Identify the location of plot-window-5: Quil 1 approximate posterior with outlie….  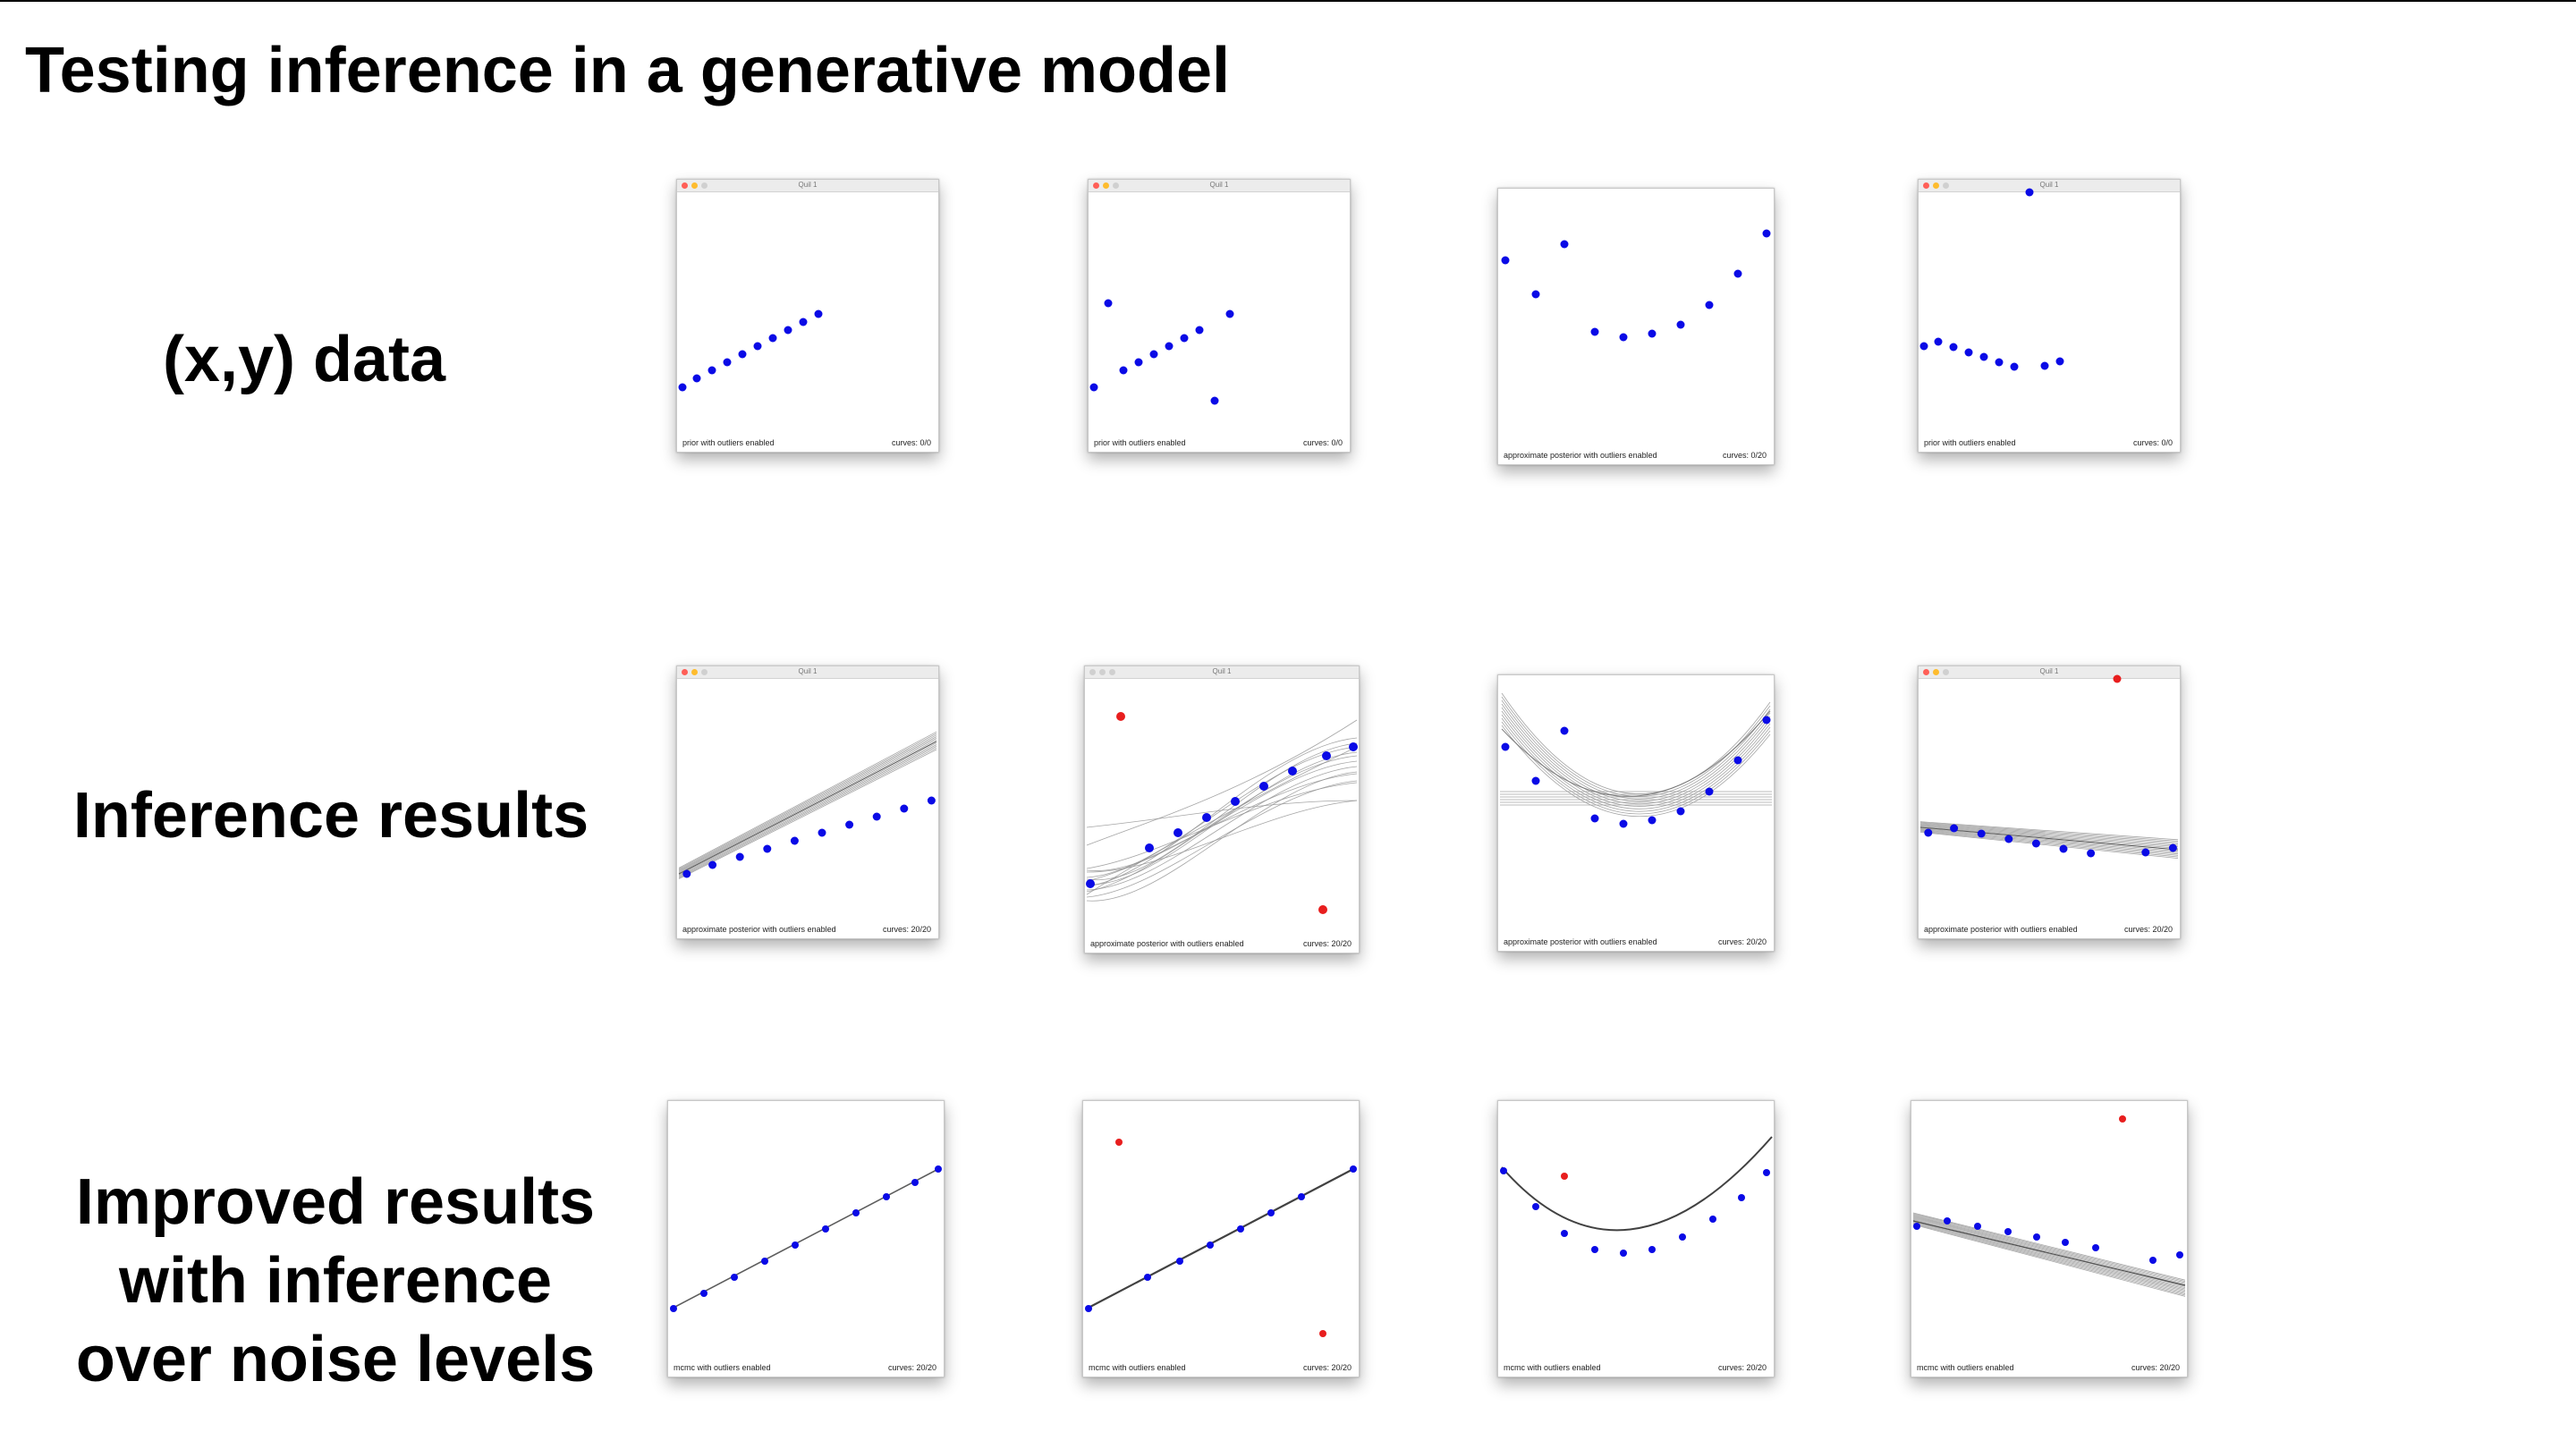
(807, 802).